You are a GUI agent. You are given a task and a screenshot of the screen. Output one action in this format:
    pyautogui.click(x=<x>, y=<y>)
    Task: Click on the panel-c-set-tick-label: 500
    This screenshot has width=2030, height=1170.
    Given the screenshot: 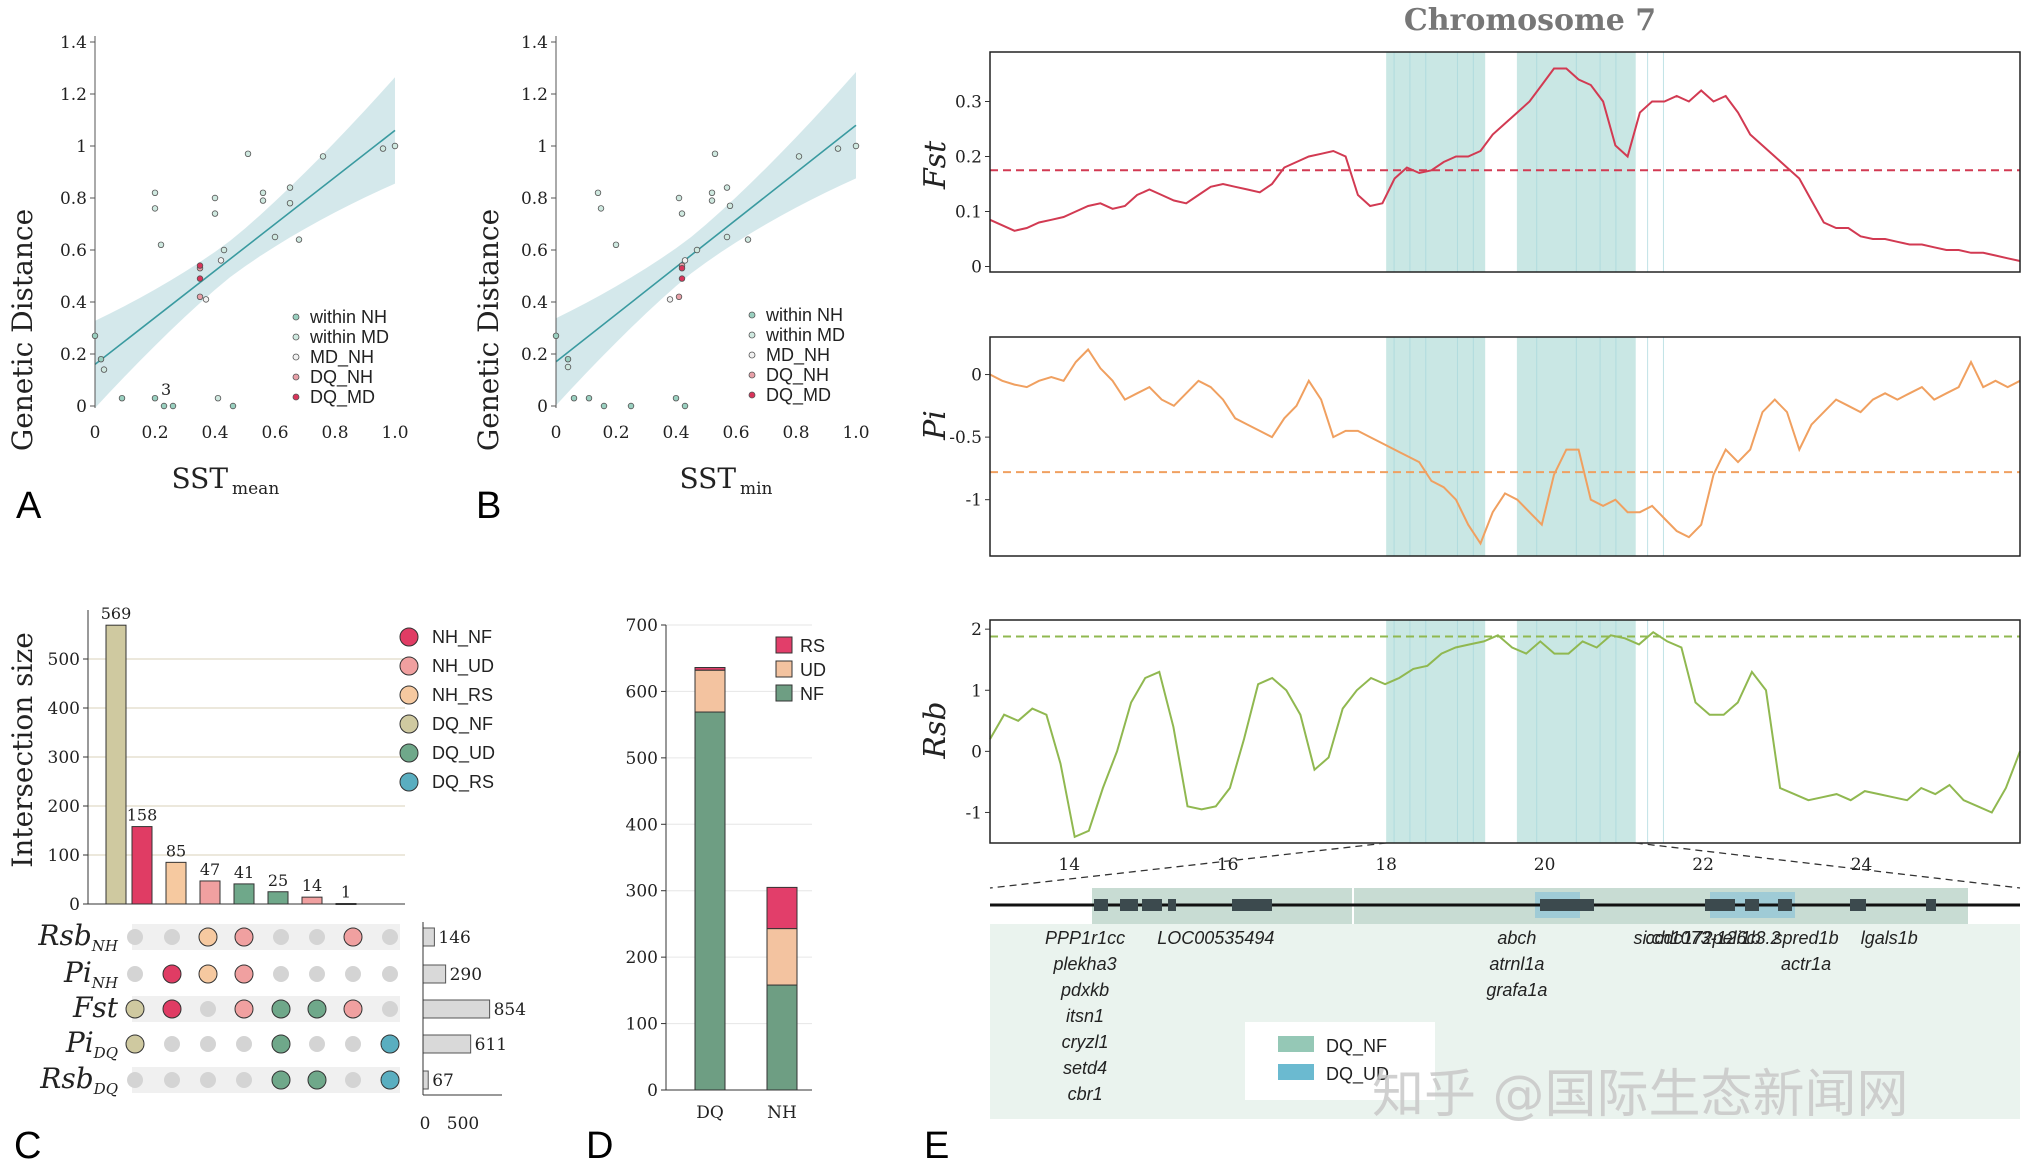 What is the action you would take?
    pyautogui.click(x=463, y=1124)
    